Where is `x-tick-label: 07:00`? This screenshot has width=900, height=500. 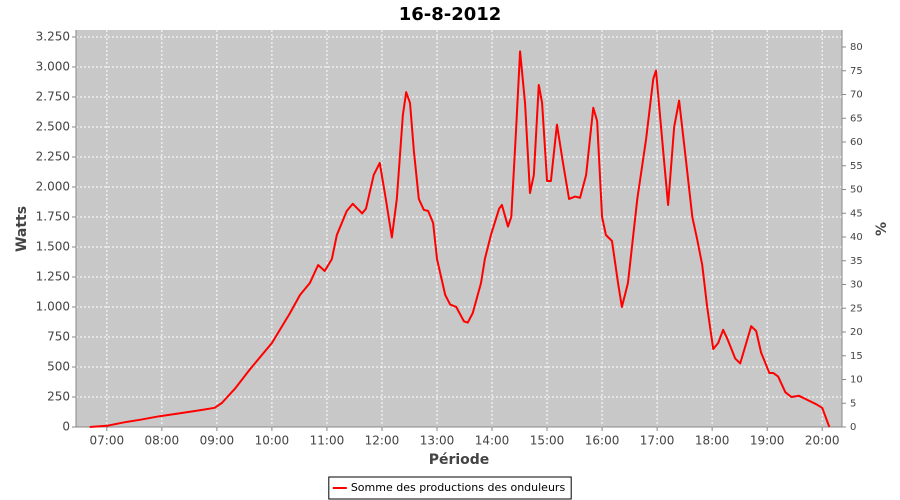 x-tick-label: 07:00 is located at coordinates (107, 441).